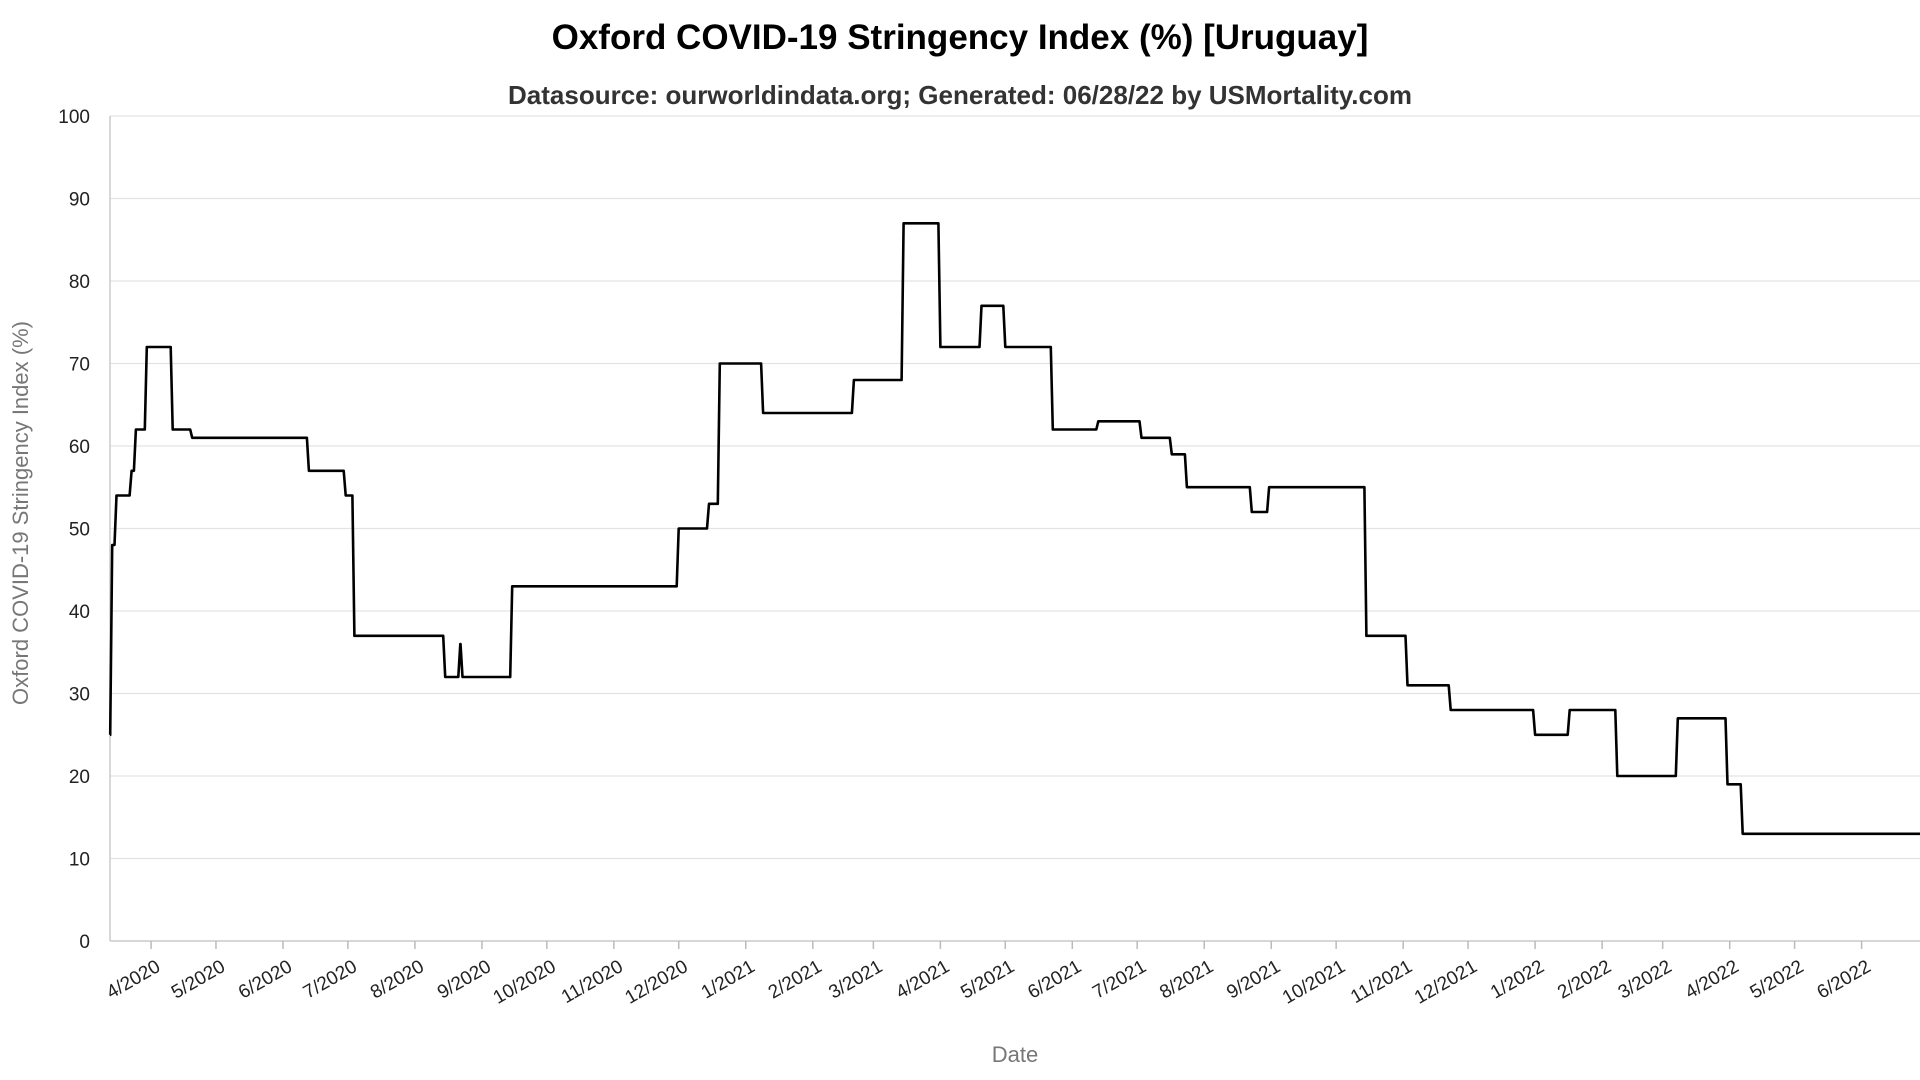 Image resolution: width=1920 pixels, height=1080 pixels. I want to click on x-tick-label: 2/2022, so click(1584, 979).